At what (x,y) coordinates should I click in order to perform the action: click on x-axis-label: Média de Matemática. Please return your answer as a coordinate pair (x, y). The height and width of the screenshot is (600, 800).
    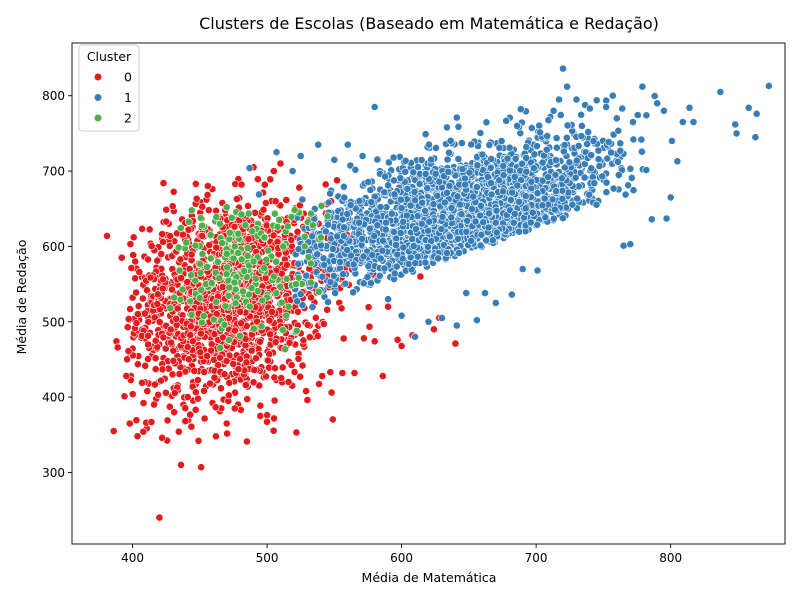
    Looking at the image, I should click on (429, 577).